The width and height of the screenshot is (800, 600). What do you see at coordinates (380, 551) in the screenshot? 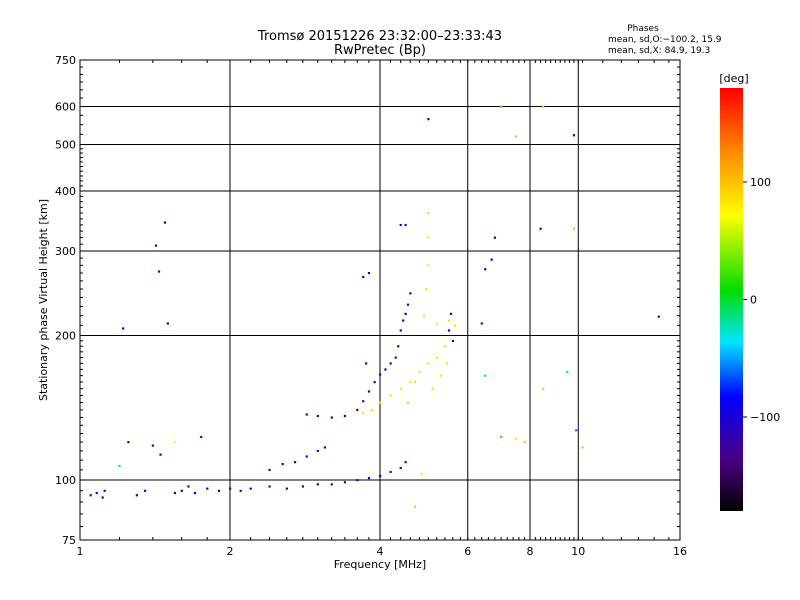
I see `x-tick-label: 4` at bounding box center [380, 551].